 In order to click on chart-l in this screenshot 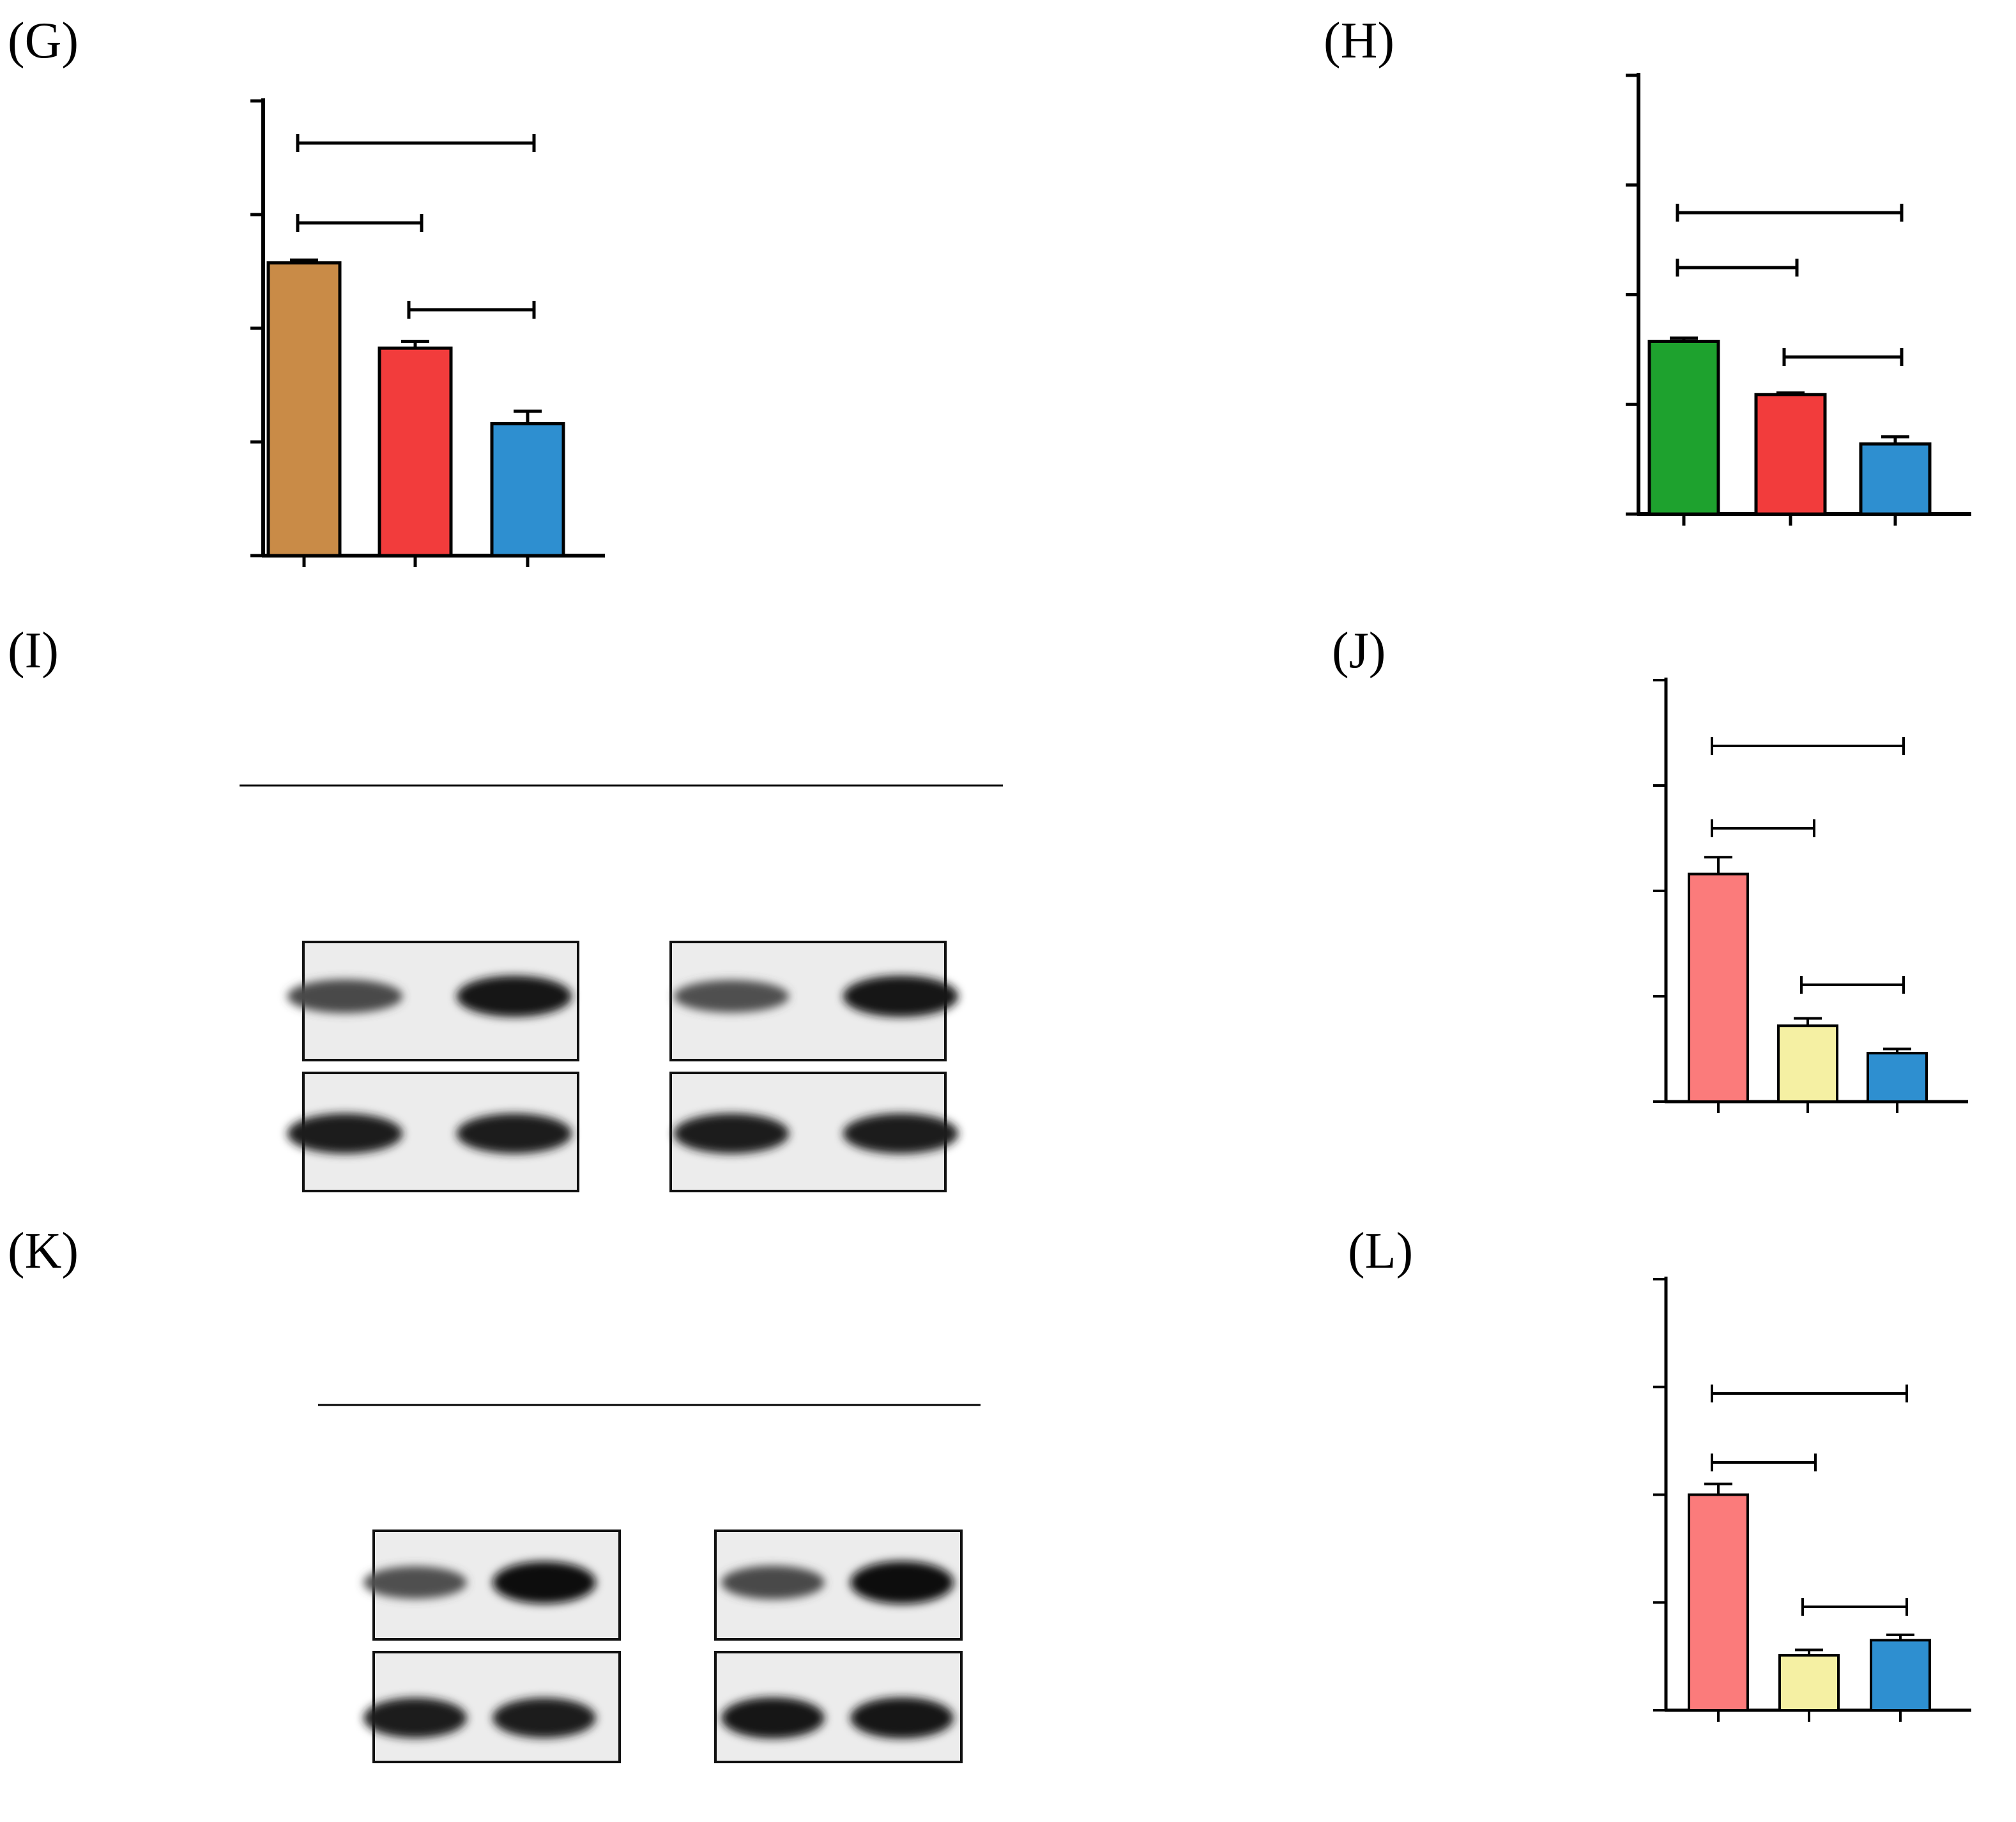, I will do `click(1812, 1499)`.